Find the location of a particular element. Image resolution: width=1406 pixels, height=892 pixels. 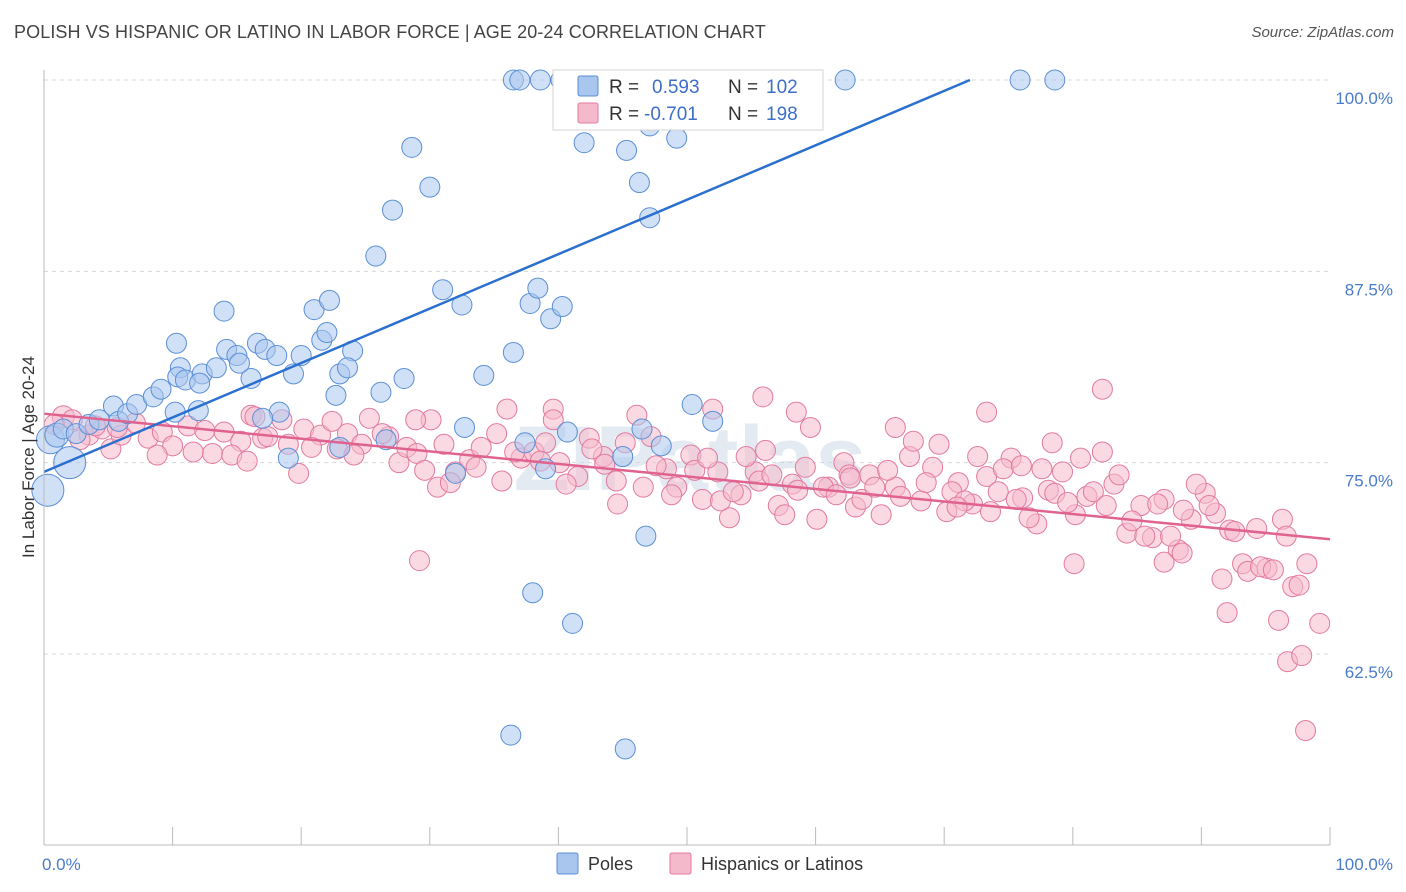

legend-n-value-hispanics: 198 is located at coordinates (782, 114).